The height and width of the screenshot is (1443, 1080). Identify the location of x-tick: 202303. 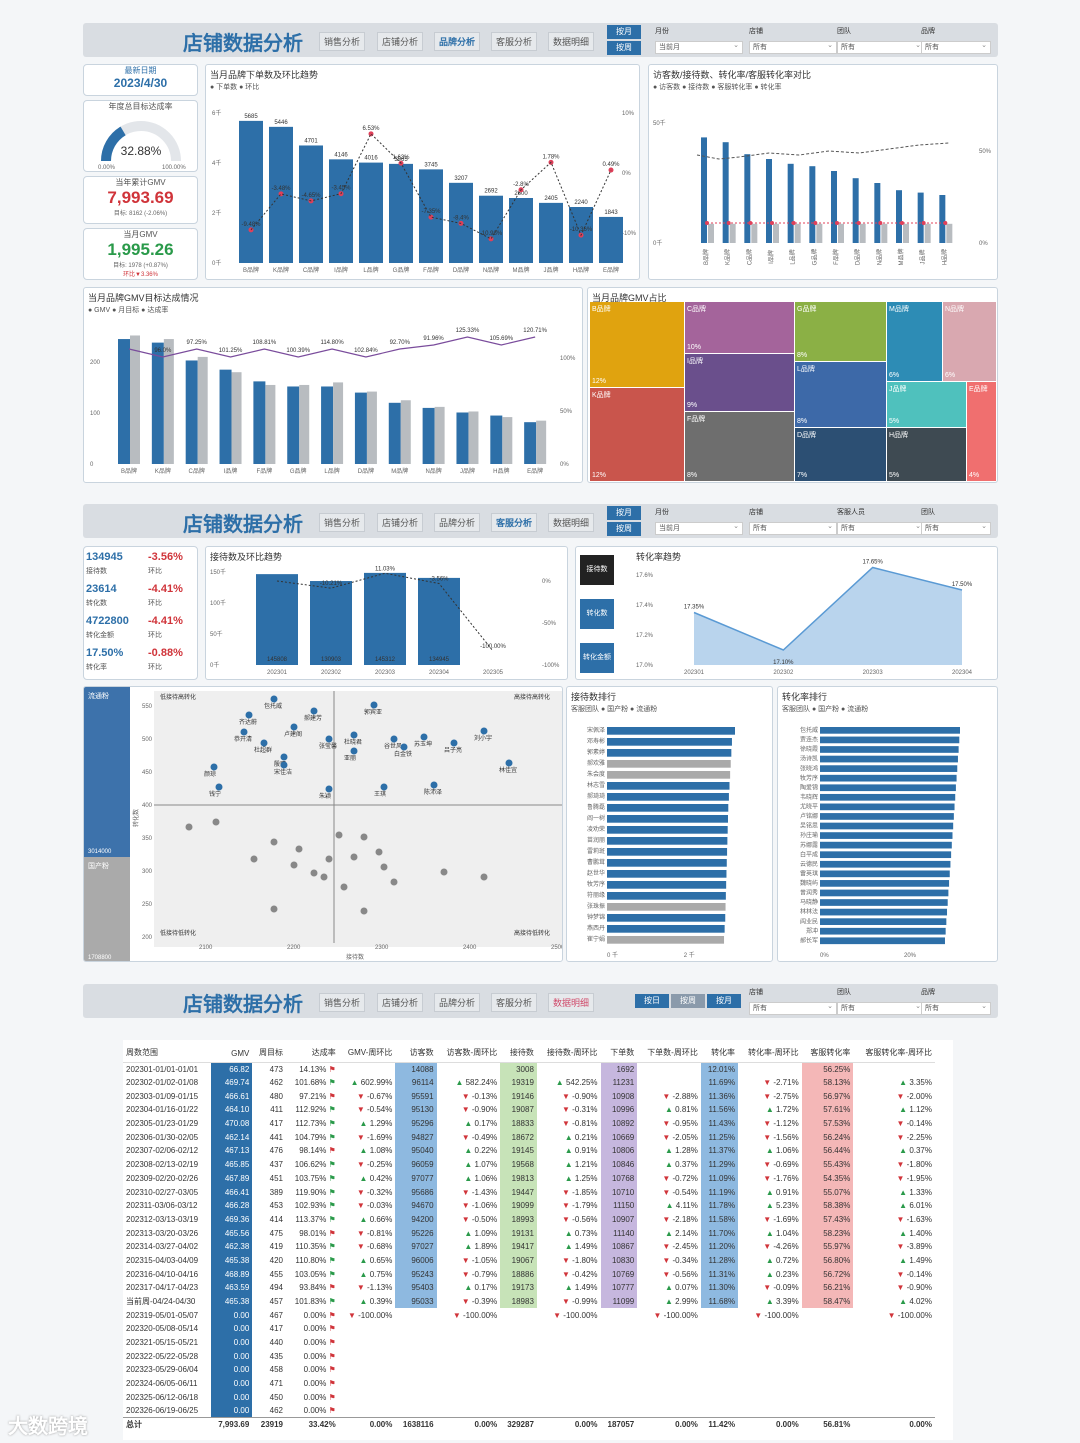
(385, 673).